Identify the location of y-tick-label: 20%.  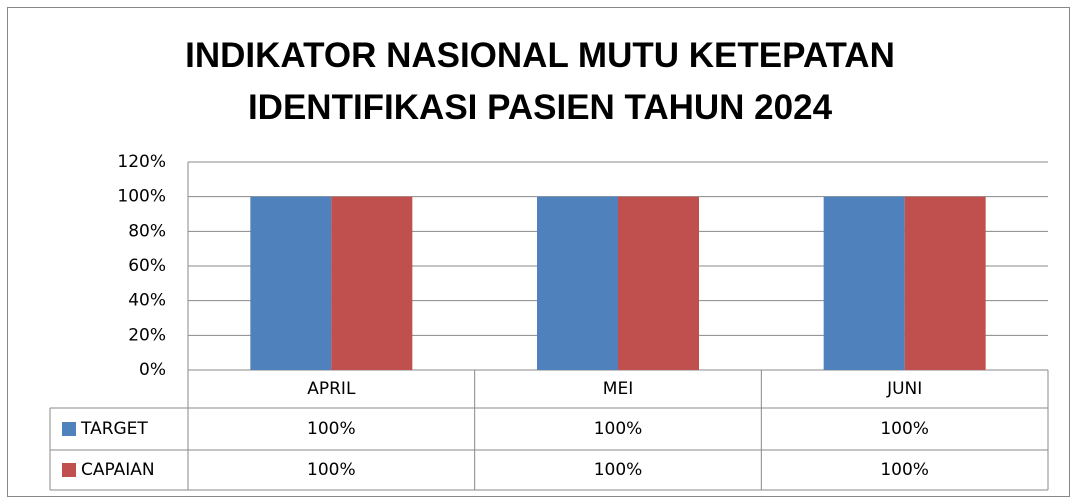
(147, 335).